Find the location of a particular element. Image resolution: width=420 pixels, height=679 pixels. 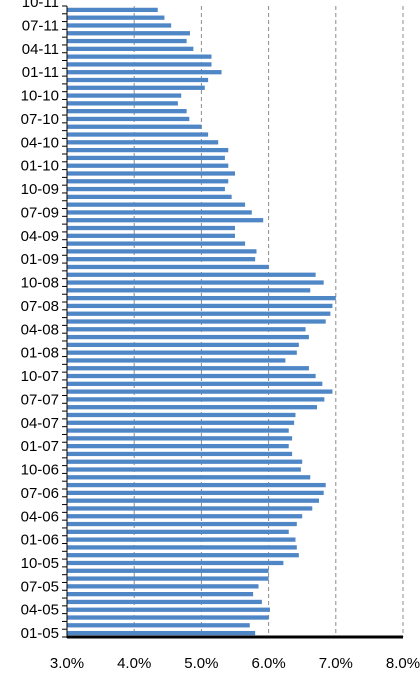

y-tick-label: 10-05 is located at coordinates (40, 563).